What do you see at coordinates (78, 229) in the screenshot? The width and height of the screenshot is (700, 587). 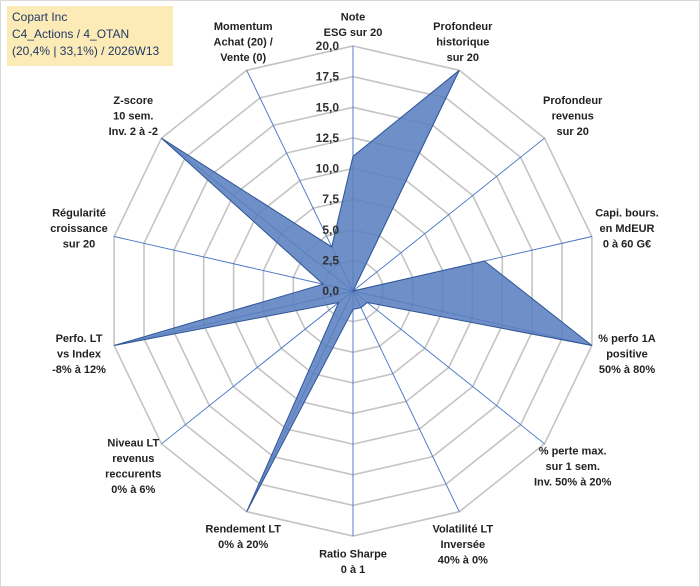 I see `axis-label: croissance` at bounding box center [78, 229].